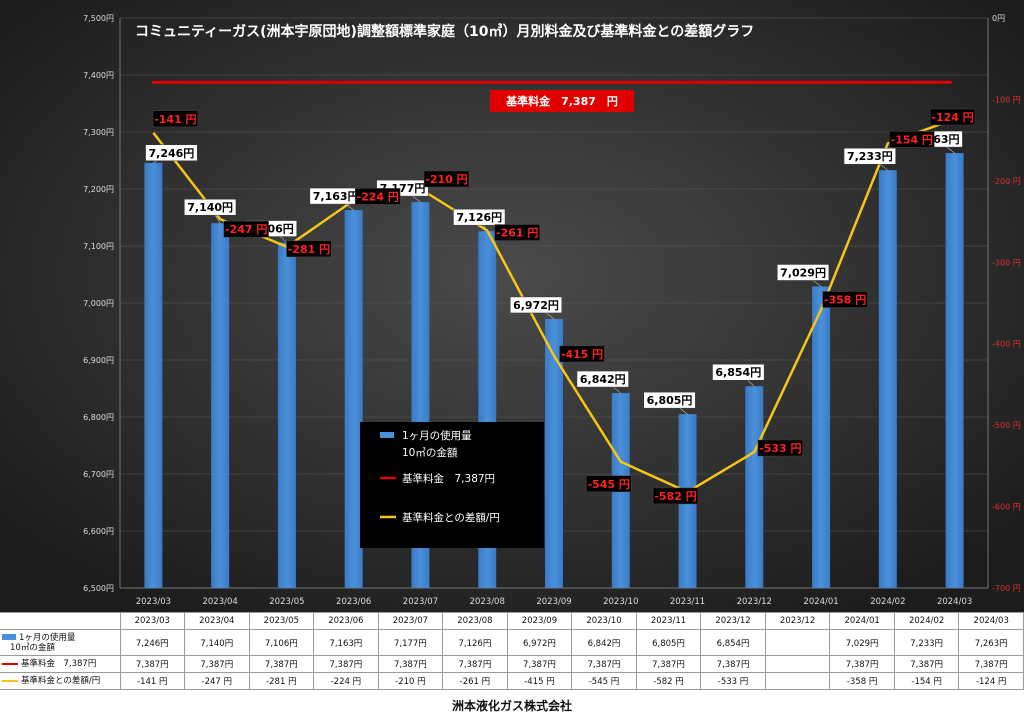 Image resolution: width=1024 pixels, height=724 pixels. What do you see at coordinates (219, 602) in the screenshot?
I see `x-axis-tick: 2023/04` at bounding box center [219, 602].